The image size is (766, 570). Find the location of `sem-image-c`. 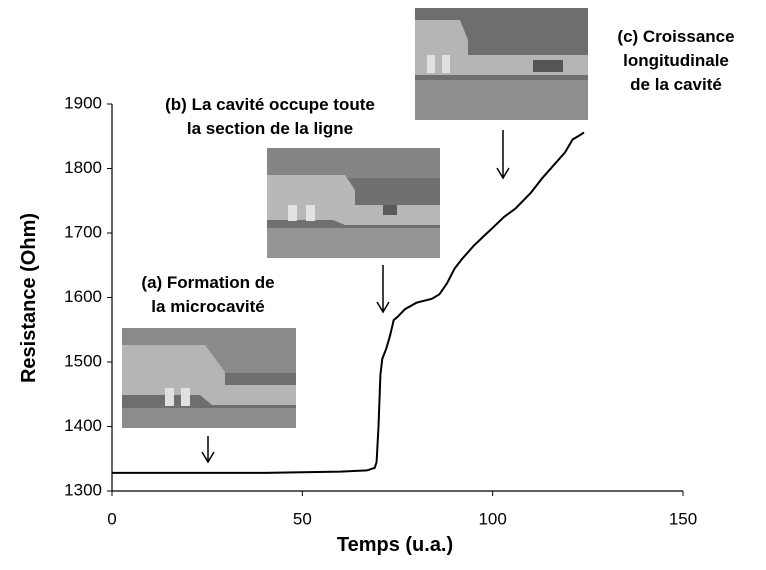

sem-image-c is located at coordinates (501, 64).